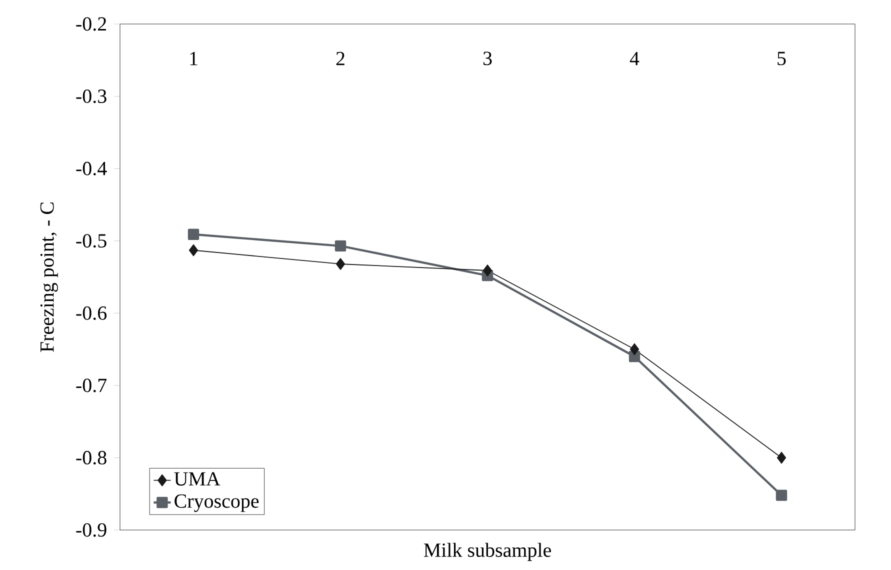 The image size is (891, 570). What do you see at coordinates (91, 457) in the screenshot?
I see `y-tick-label: -0.8` at bounding box center [91, 457].